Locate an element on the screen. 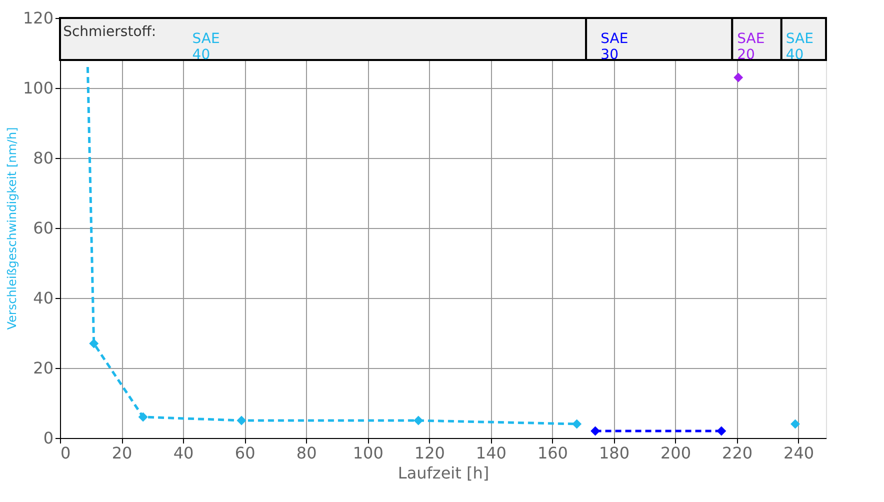 The image size is (884, 502). x-tick-label: 0 is located at coordinates (65, 453).